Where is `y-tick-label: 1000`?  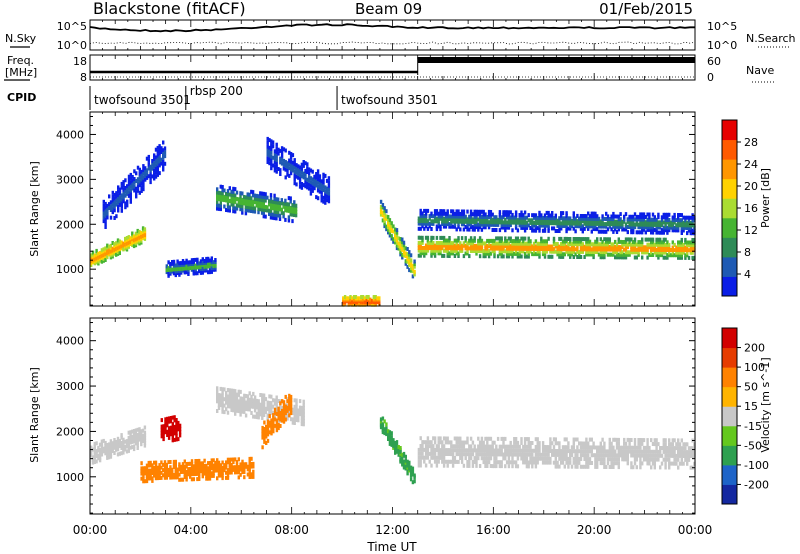
y-tick-label: 1000 is located at coordinates (70, 477).